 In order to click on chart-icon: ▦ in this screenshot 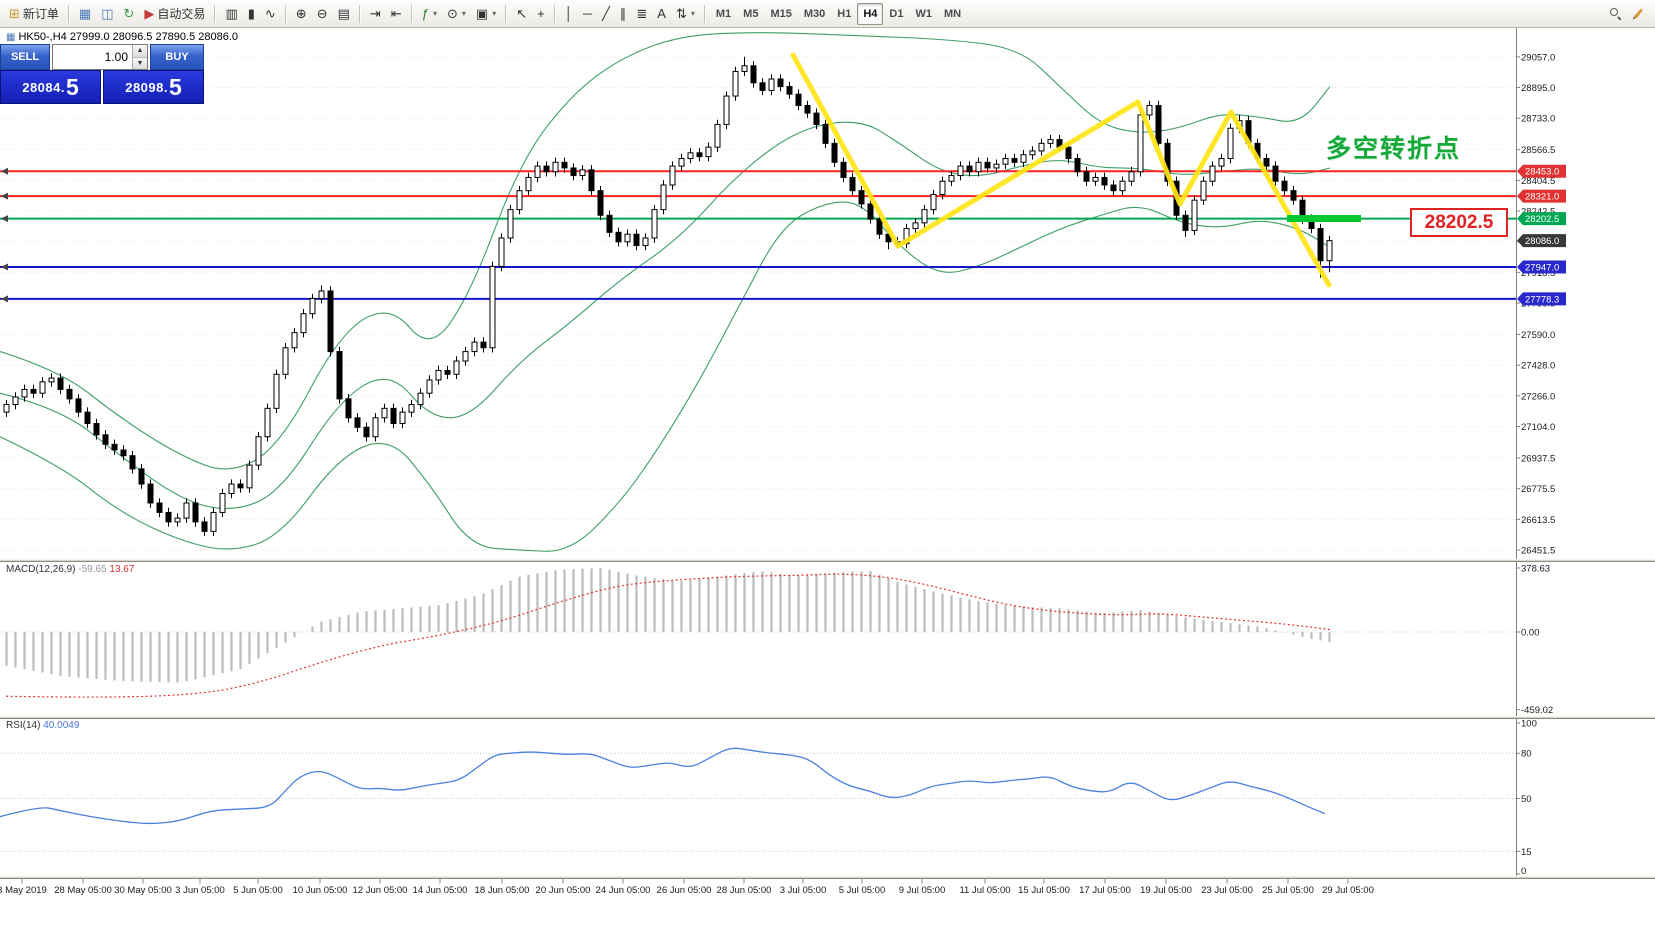, I will do `click(11, 37)`.